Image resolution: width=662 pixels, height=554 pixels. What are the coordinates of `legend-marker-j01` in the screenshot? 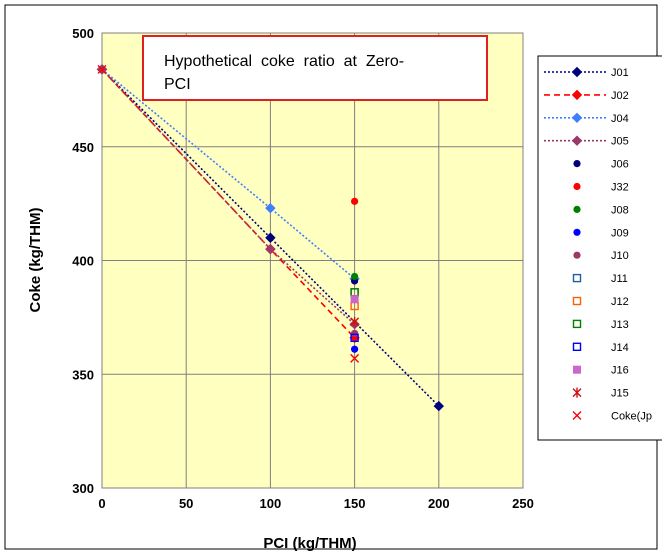 It's located at (577, 72).